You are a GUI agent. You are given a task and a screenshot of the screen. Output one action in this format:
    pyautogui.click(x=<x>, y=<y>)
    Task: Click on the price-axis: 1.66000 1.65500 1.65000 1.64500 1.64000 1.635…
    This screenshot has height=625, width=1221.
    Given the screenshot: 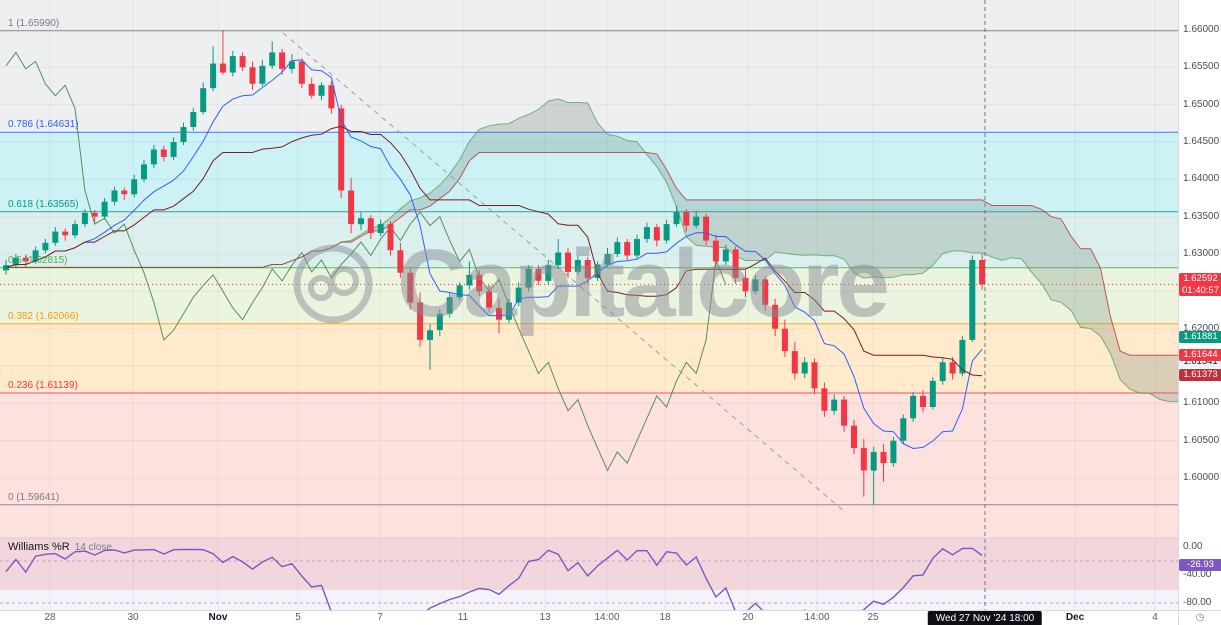 What is the action you would take?
    pyautogui.click(x=1199, y=305)
    